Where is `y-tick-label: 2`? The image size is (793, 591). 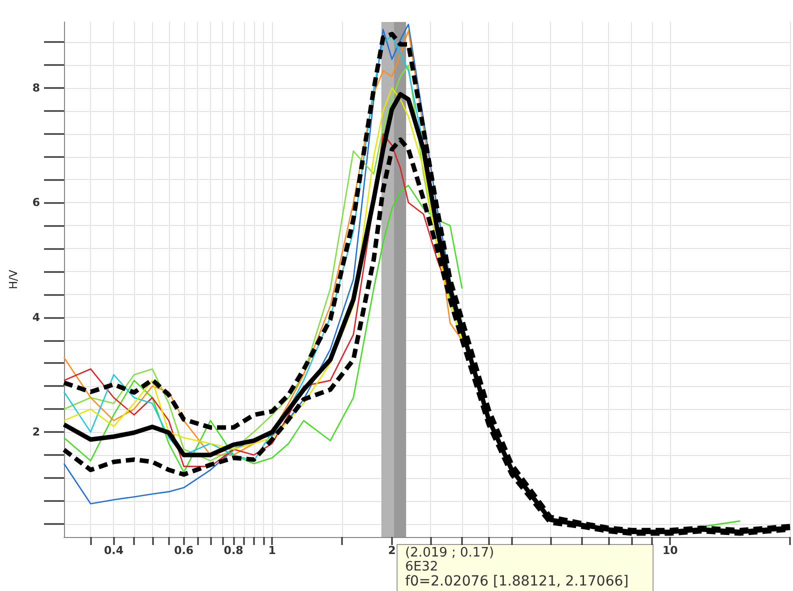 y-tick-label: 2 is located at coordinates (36, 432).